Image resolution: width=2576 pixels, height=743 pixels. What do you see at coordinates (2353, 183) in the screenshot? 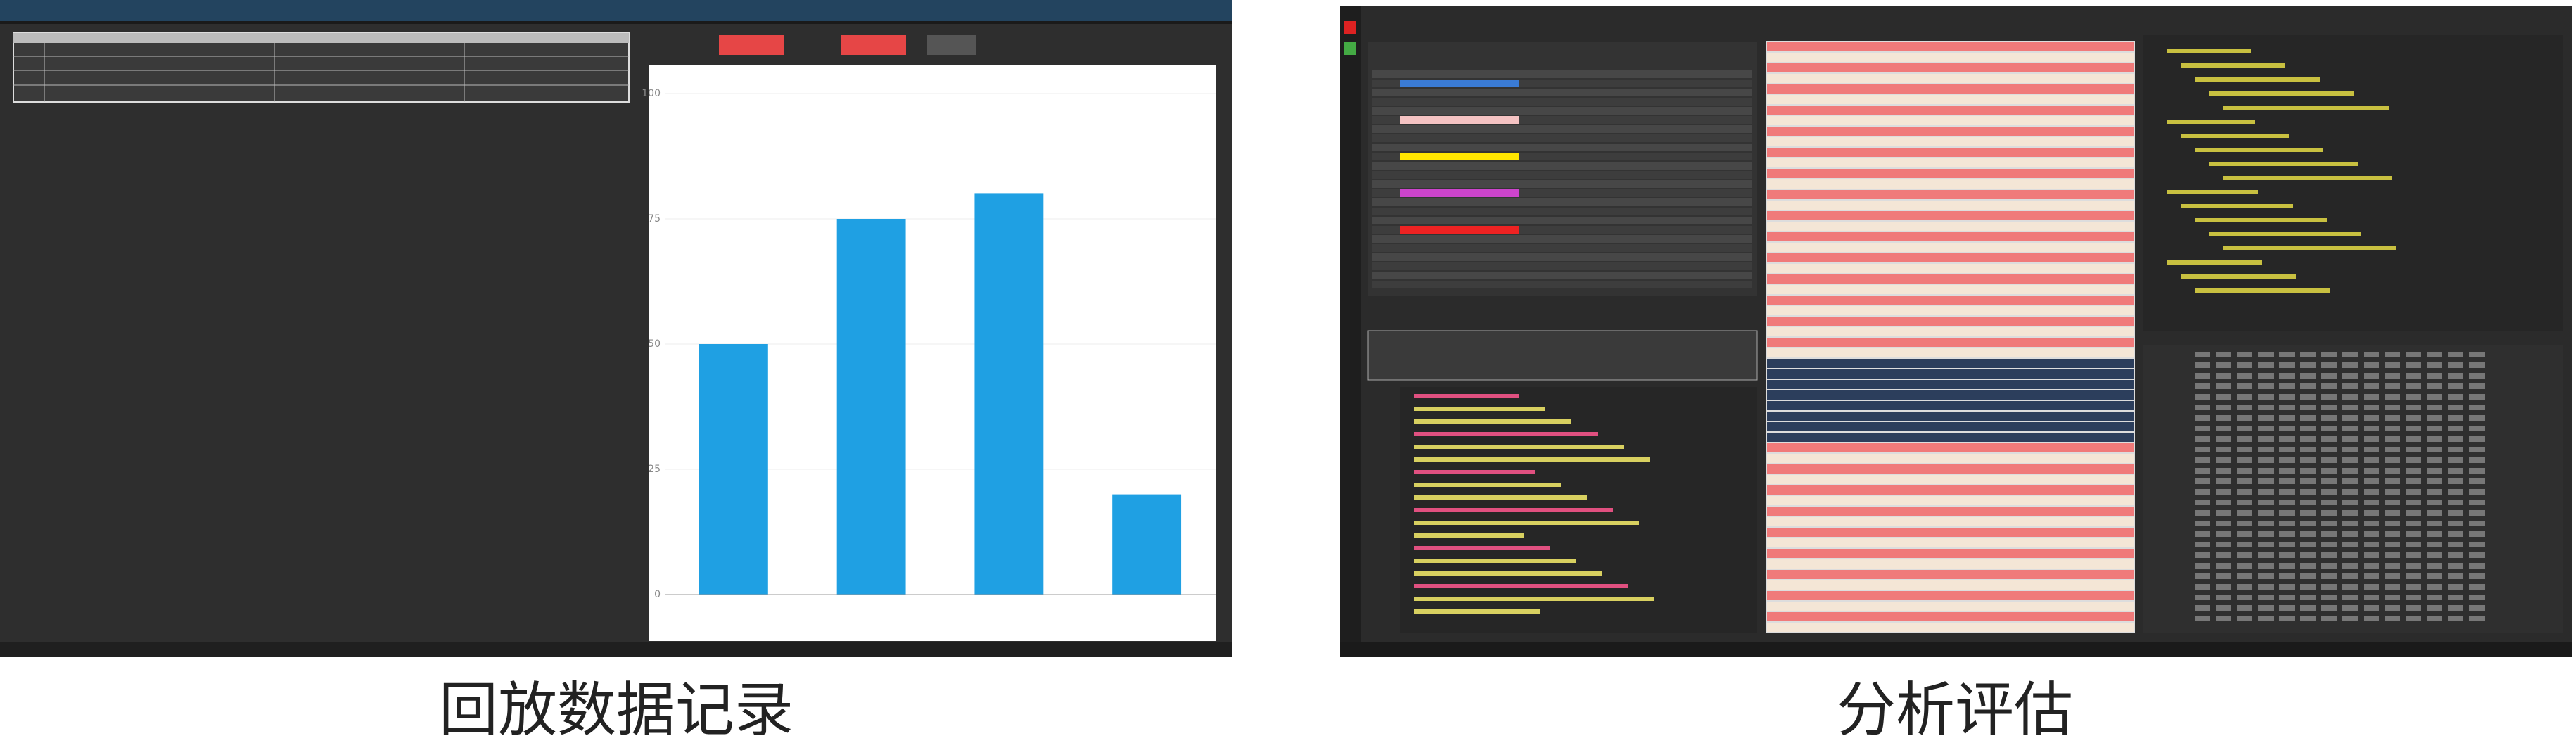
I see `json-panel` at bounding box center [2353, 183].